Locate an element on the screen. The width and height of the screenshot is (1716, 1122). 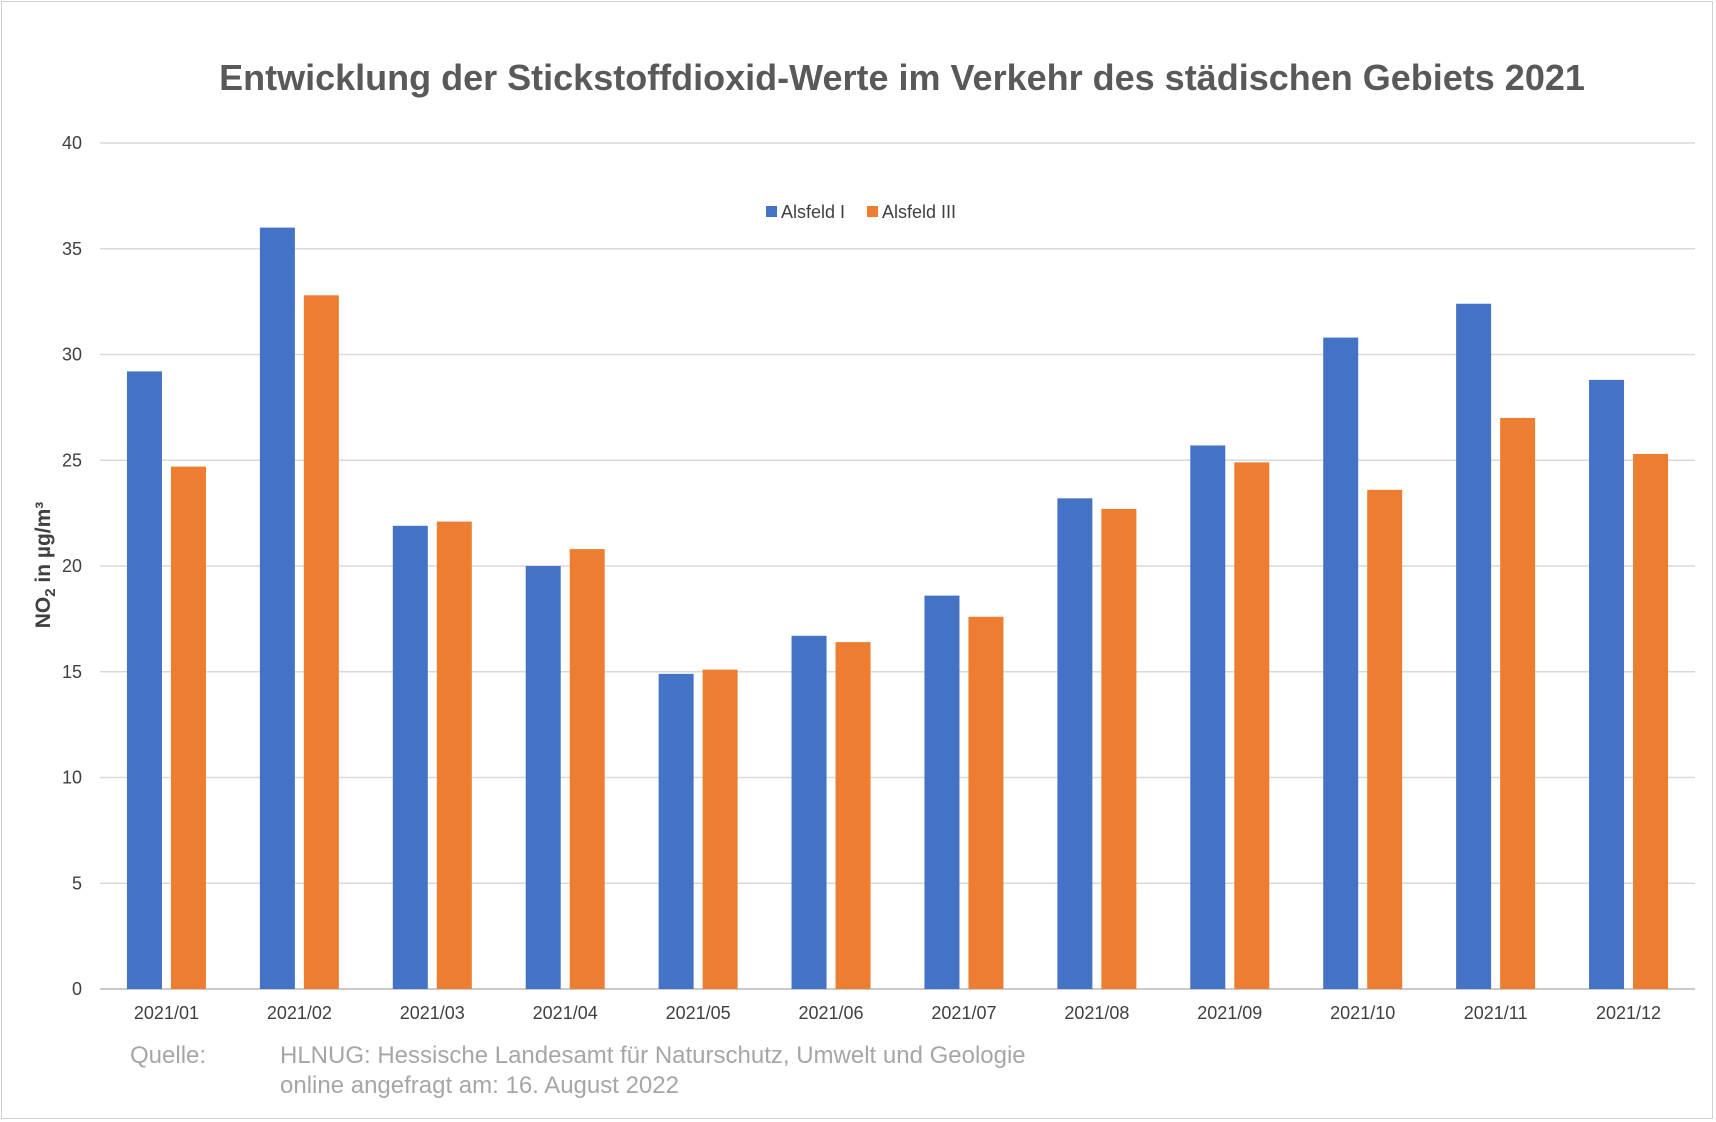
y-tick-label-5: 5 is located at coordinates (77, 883).